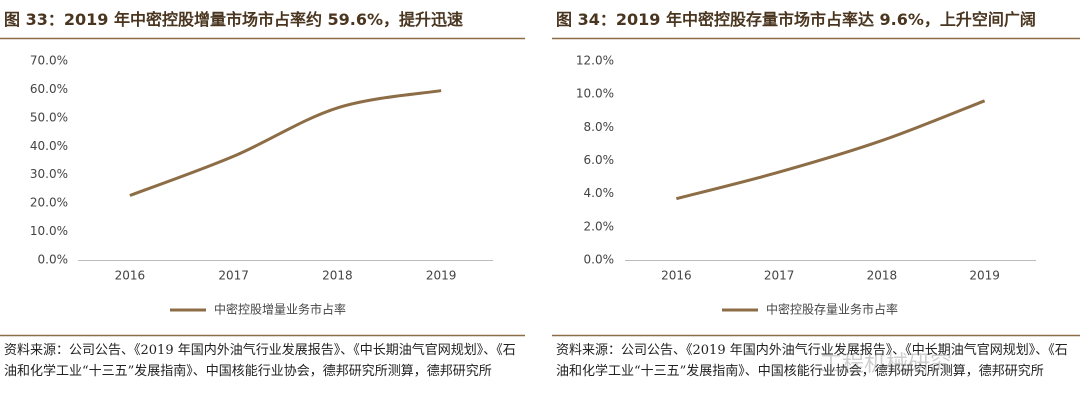 The height and width of the screenshot is (409, 1080). Describe the element at coordinates (49, 89) in the screenshot. I see `y-tick-label: 60.0%` at that location.